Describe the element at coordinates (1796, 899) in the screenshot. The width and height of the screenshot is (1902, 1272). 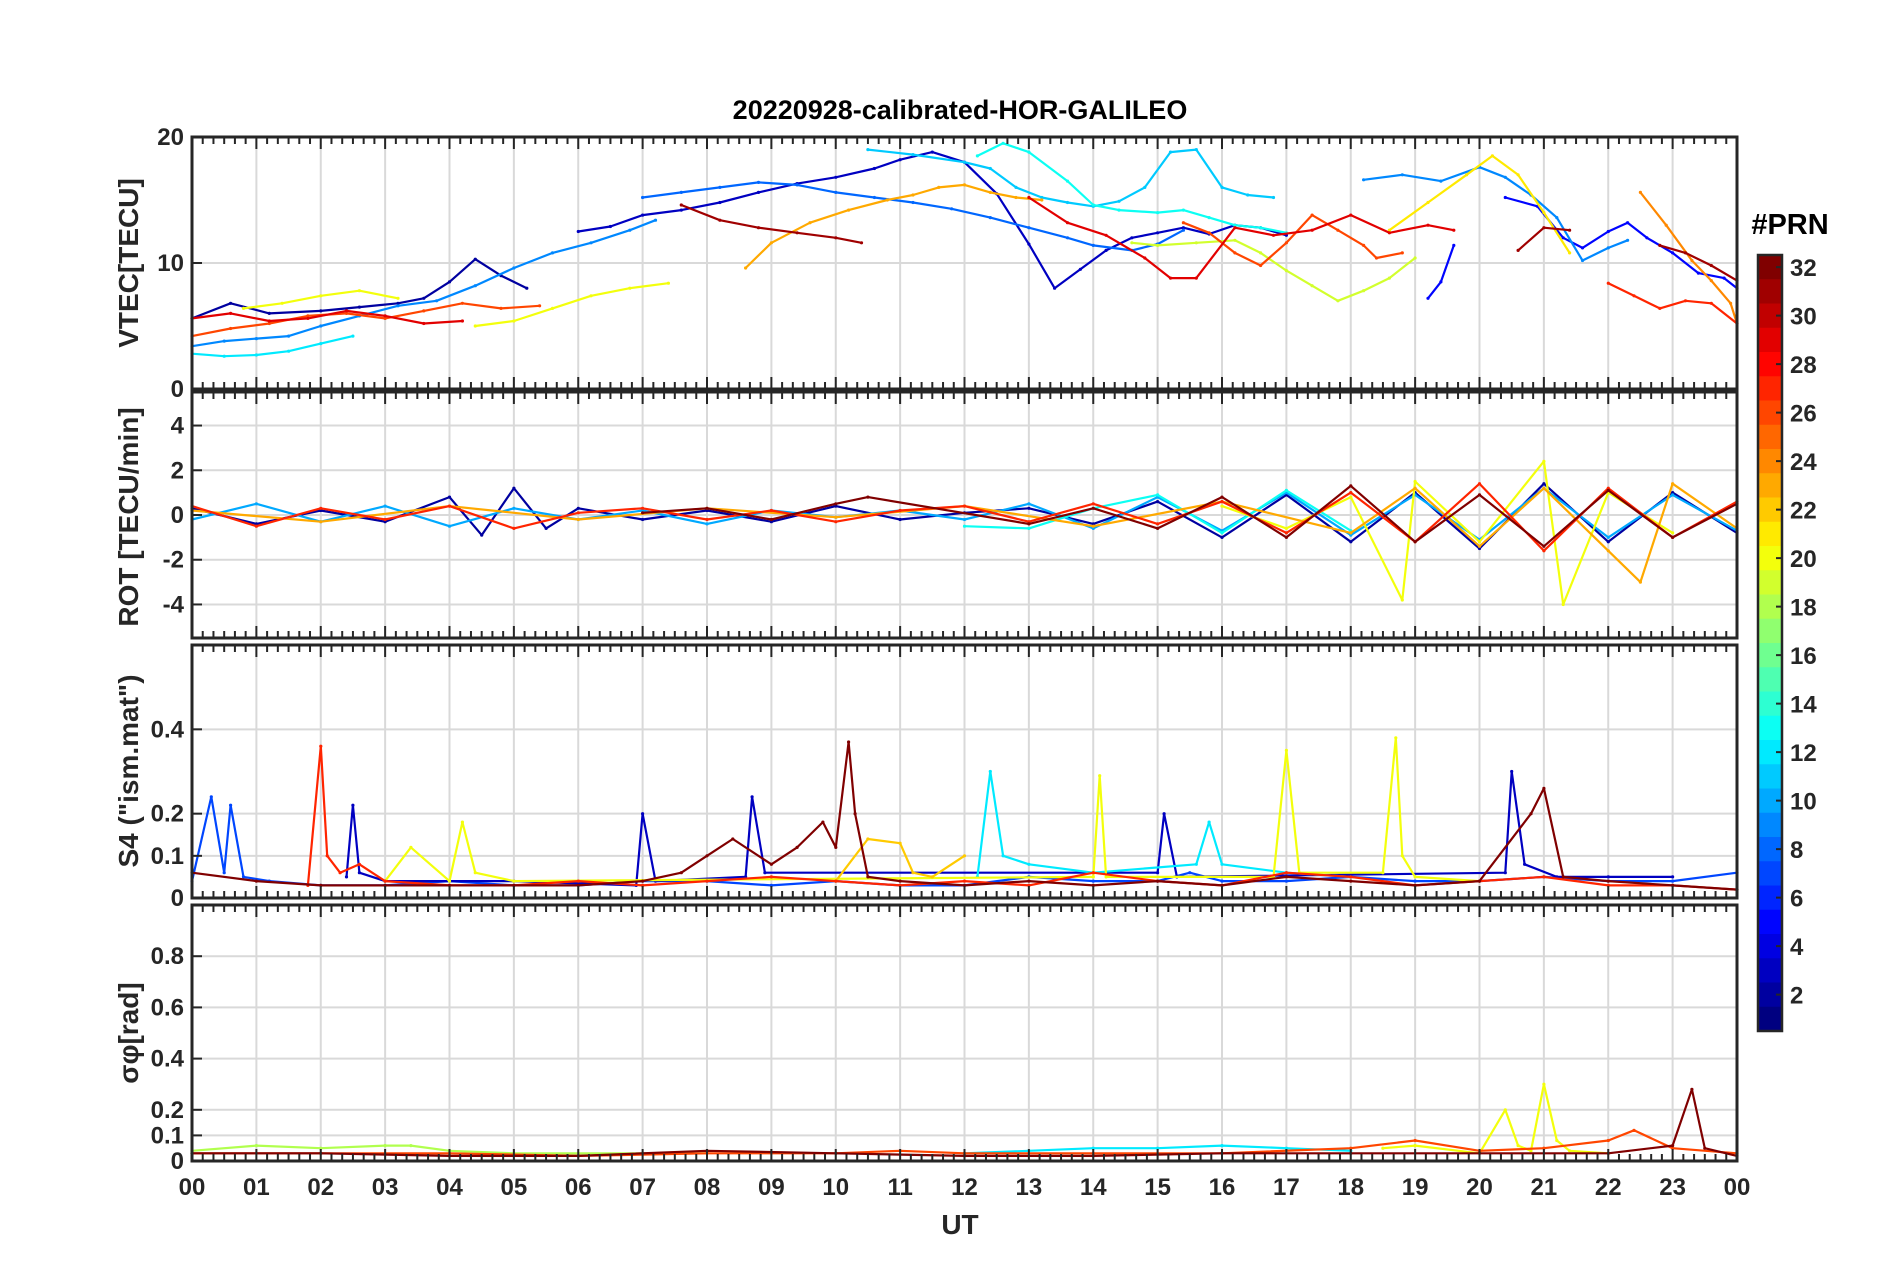
I see `colorbar-tick-label: 6` at that location.